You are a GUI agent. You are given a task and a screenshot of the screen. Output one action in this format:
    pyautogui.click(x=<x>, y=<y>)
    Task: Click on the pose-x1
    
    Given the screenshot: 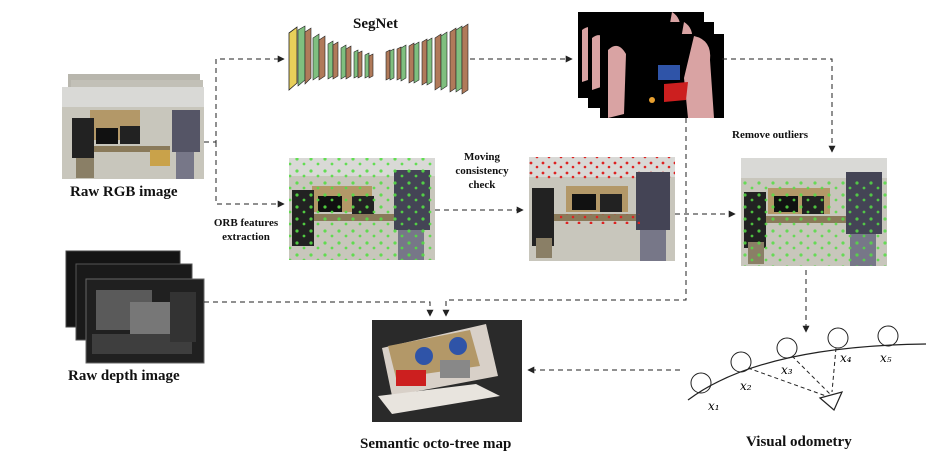 What is the action you would take?
    pyautogui.click(x=701, y=383)
    